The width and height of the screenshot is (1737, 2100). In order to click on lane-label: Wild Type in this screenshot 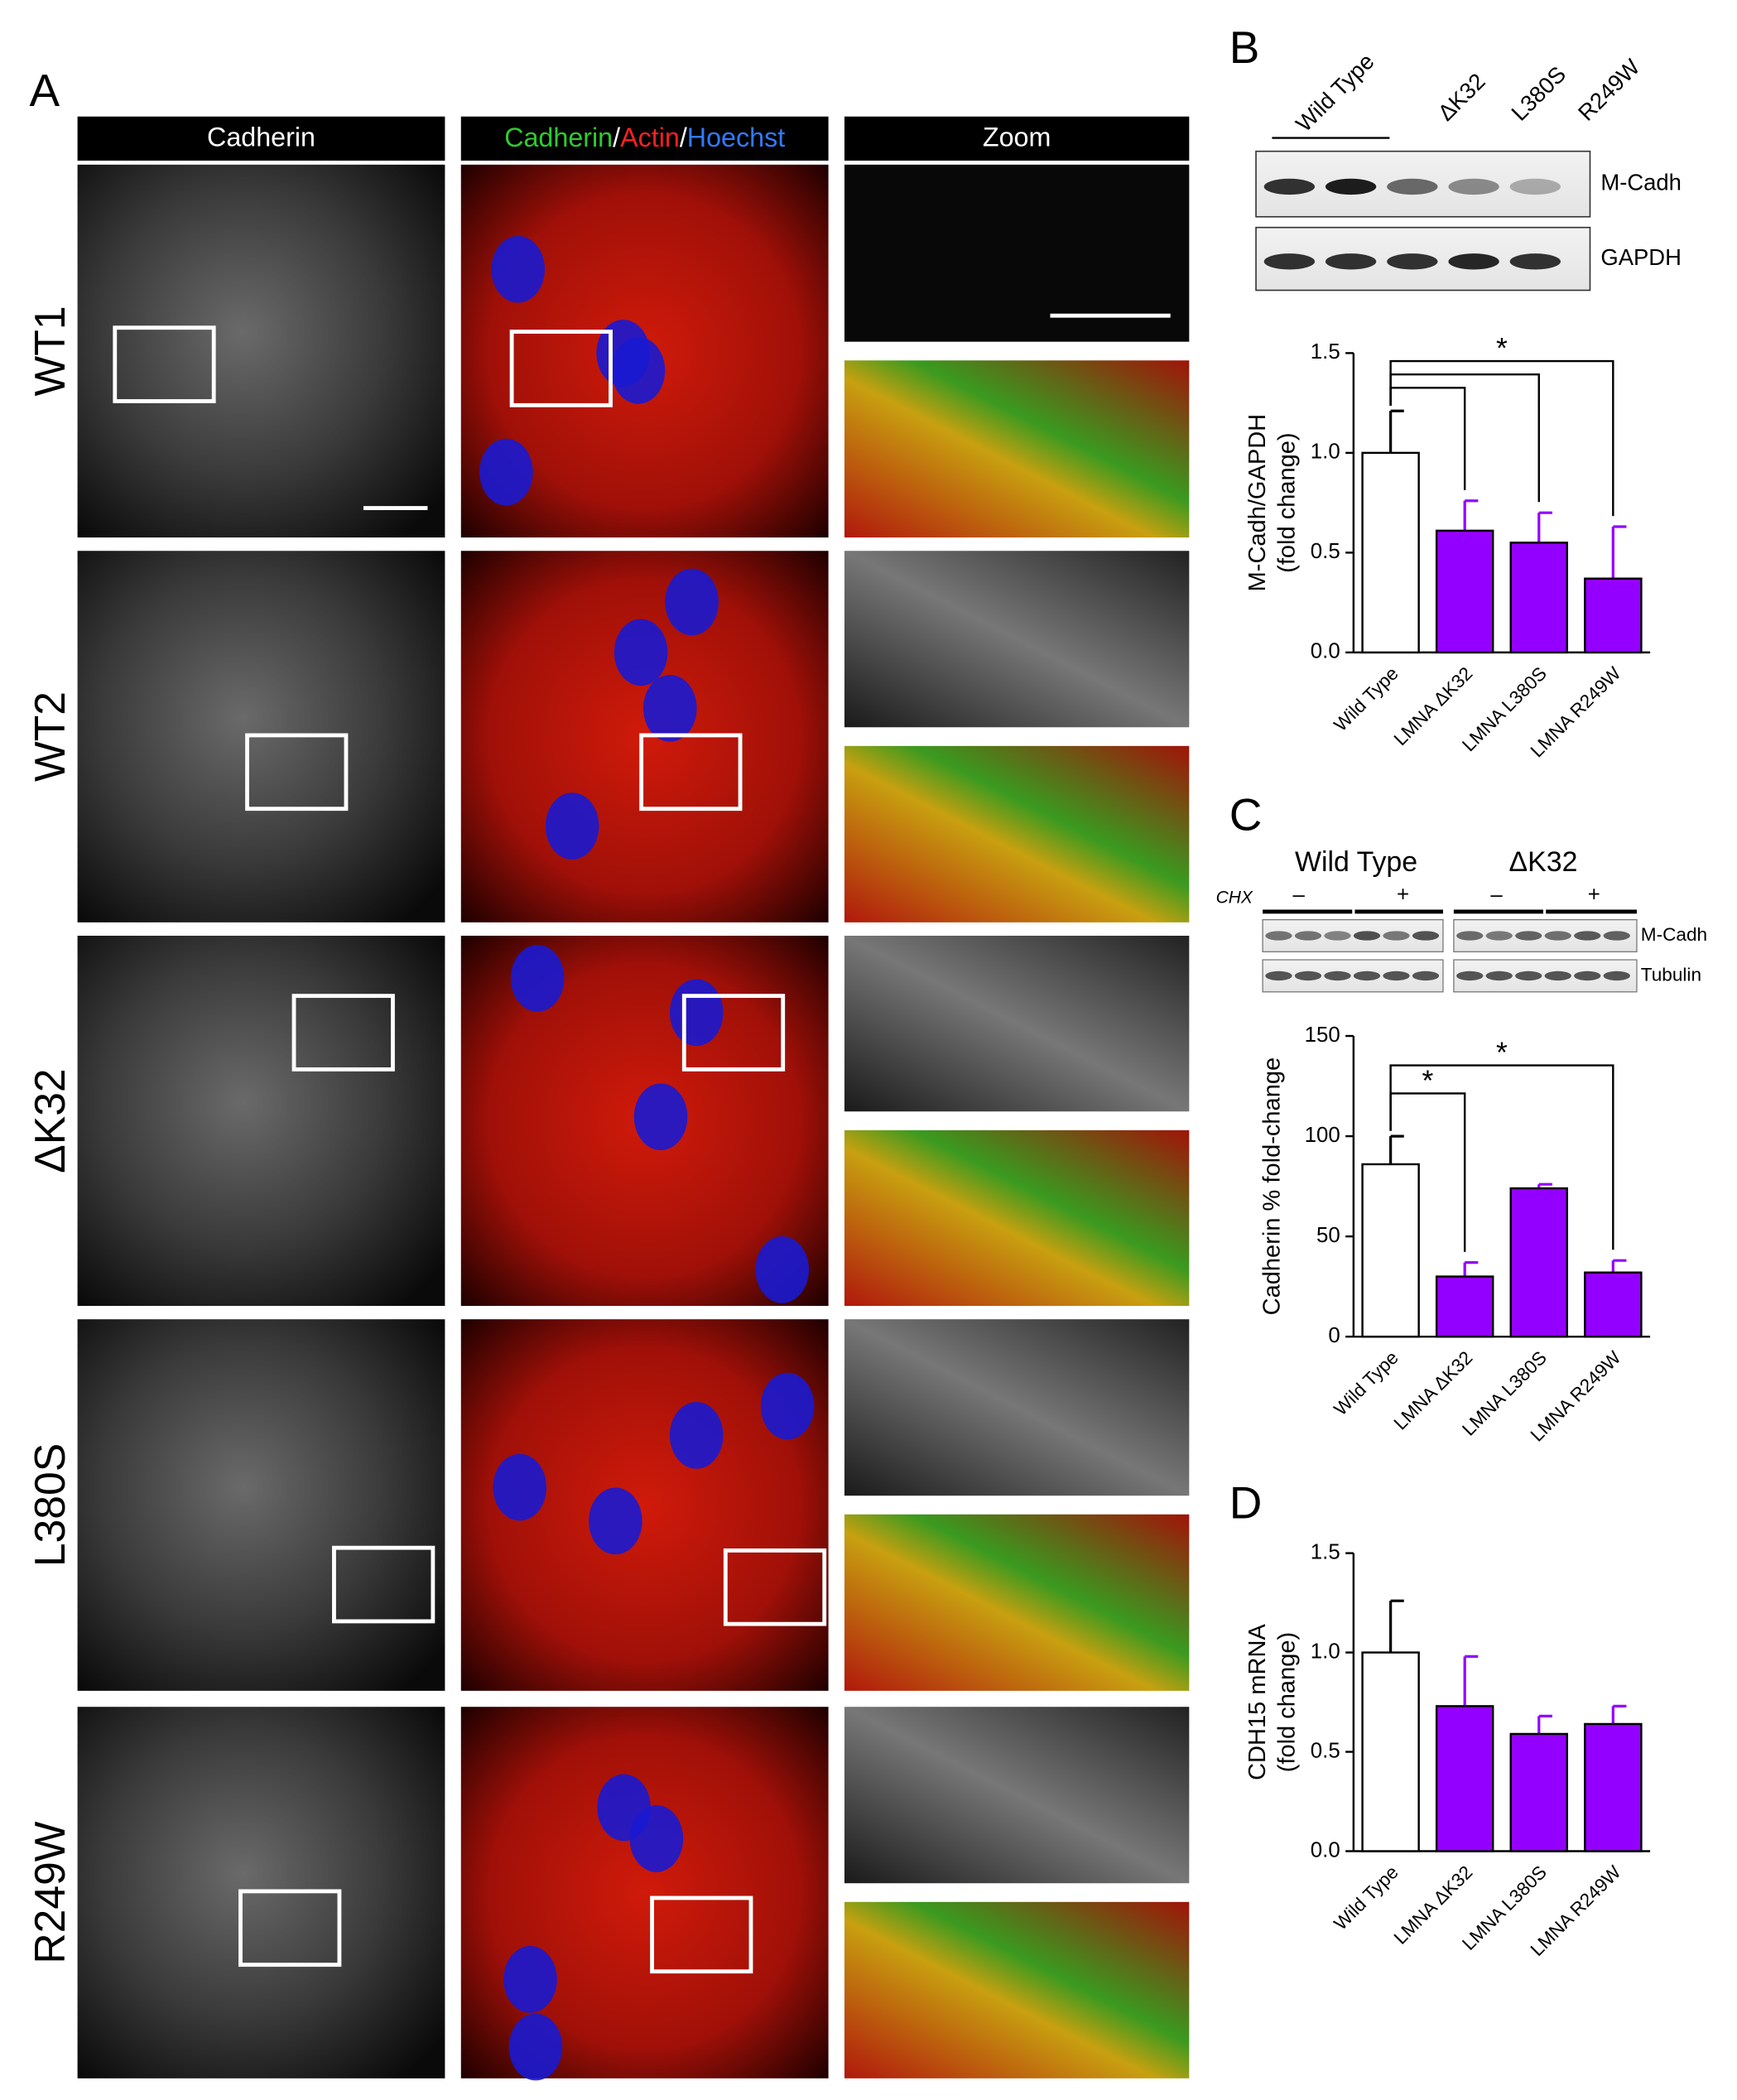, I will do `click(1335, 92)`.